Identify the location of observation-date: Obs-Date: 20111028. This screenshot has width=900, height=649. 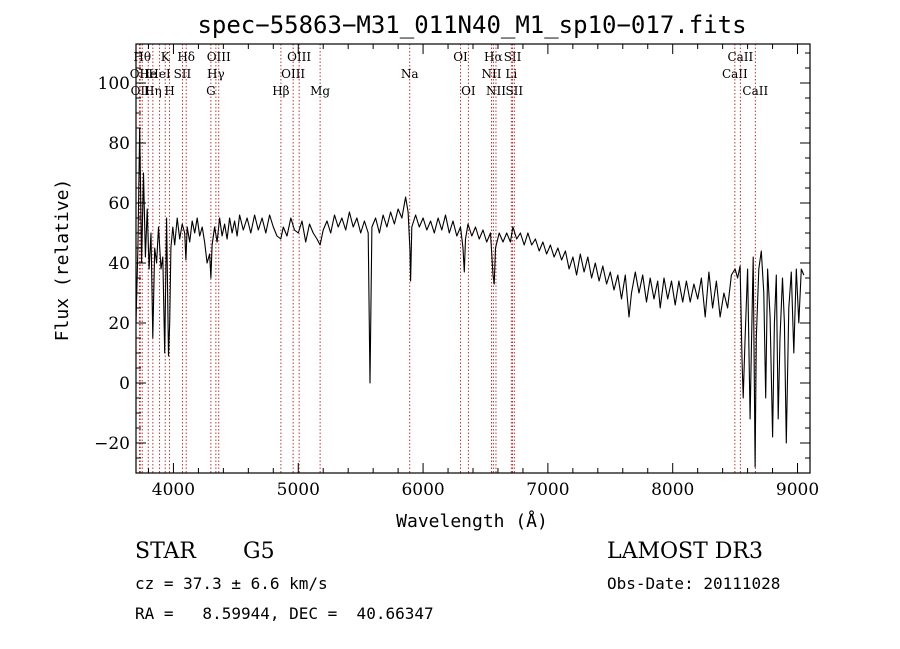
(694, 583).